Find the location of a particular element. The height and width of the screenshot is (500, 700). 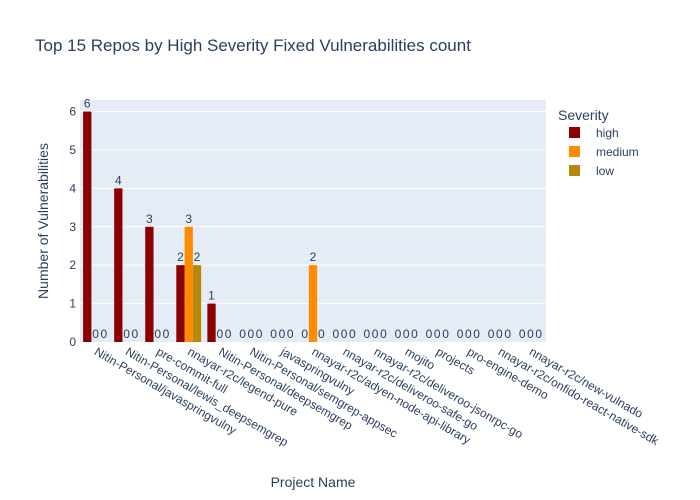

y-tick-label: 5 is located at coordinates (72, 150).